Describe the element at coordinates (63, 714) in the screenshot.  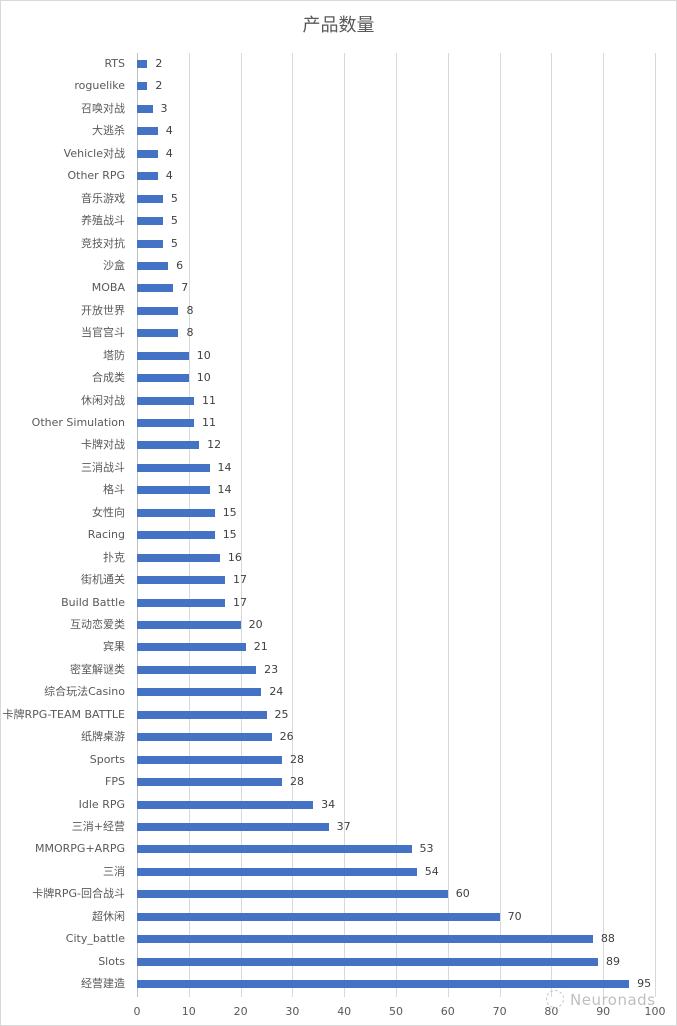
I see `category-label: 卡牌RPG-TEAM BATTLE` at that location.